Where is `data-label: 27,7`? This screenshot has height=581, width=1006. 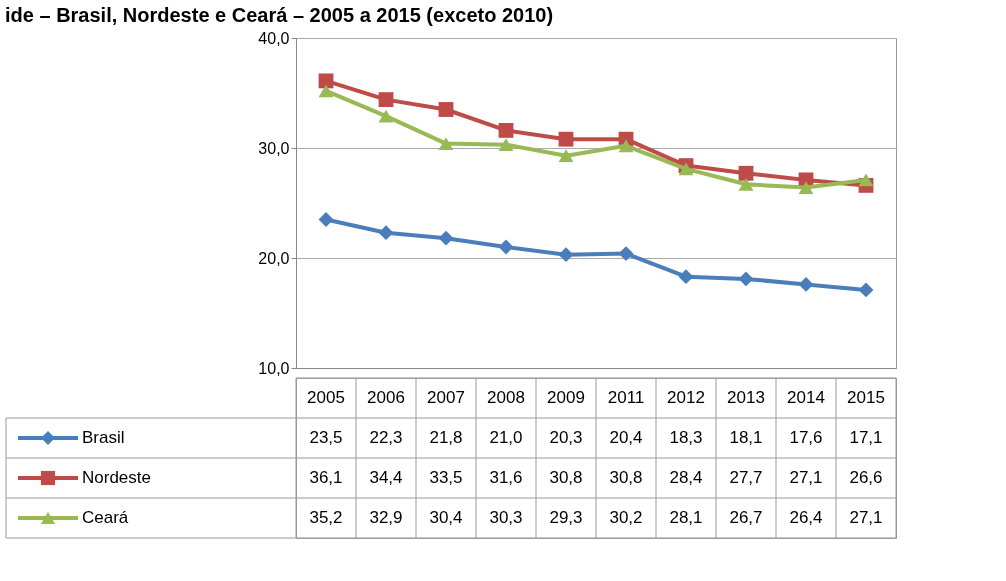 data-label: 27,7 is located at coordinates (746, 477).